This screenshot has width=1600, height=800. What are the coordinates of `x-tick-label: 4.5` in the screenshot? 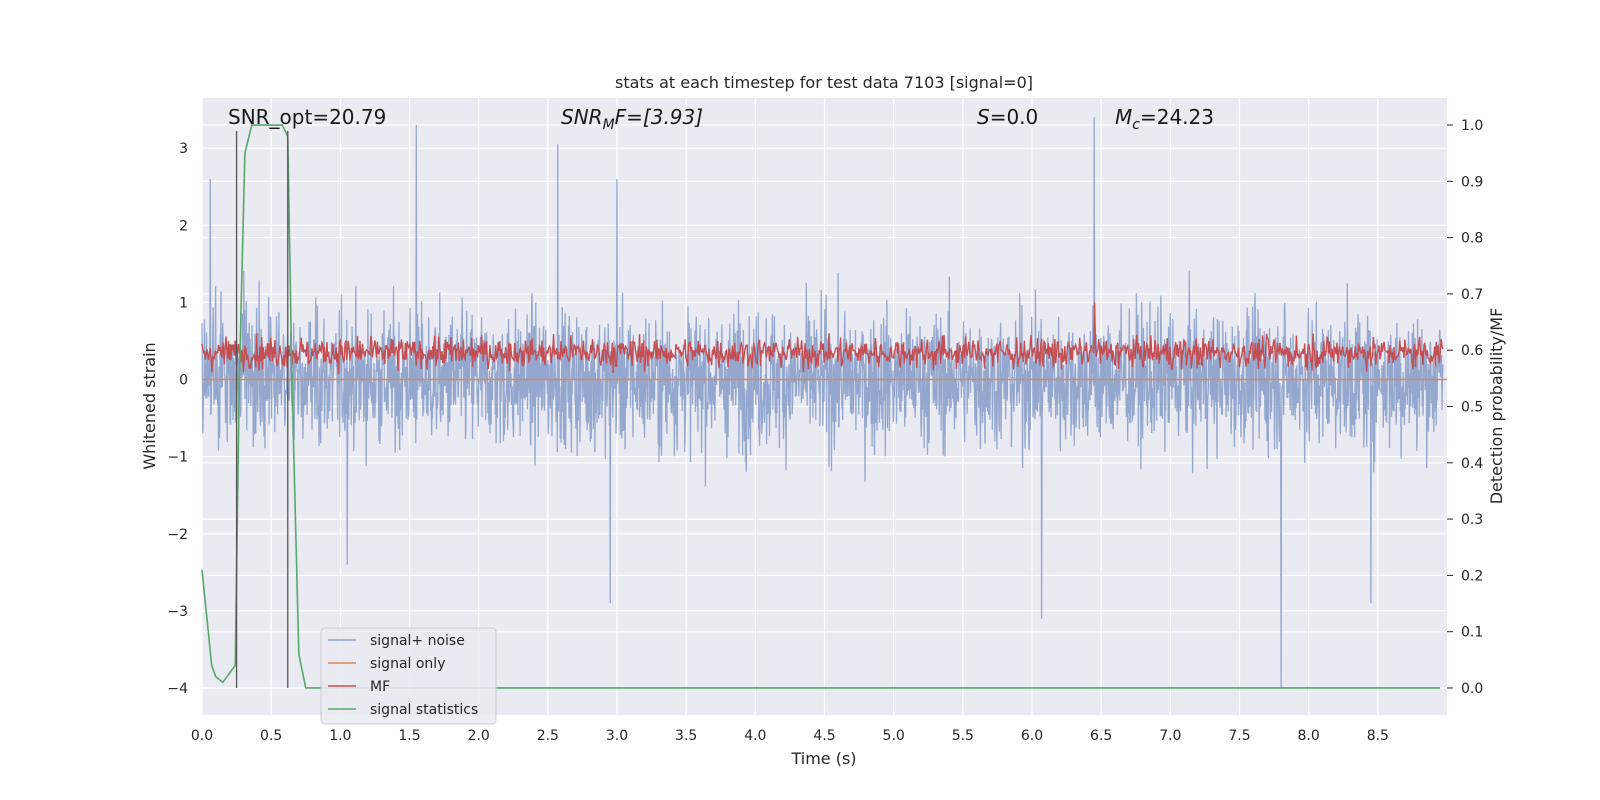 It's located at (824, 736).